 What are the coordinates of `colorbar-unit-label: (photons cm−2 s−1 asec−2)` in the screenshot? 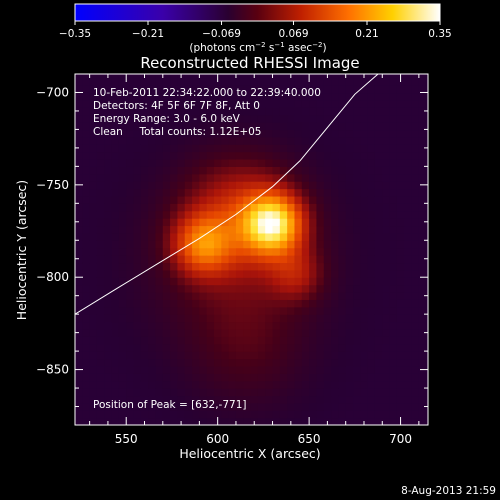 It's located at (257, 47).